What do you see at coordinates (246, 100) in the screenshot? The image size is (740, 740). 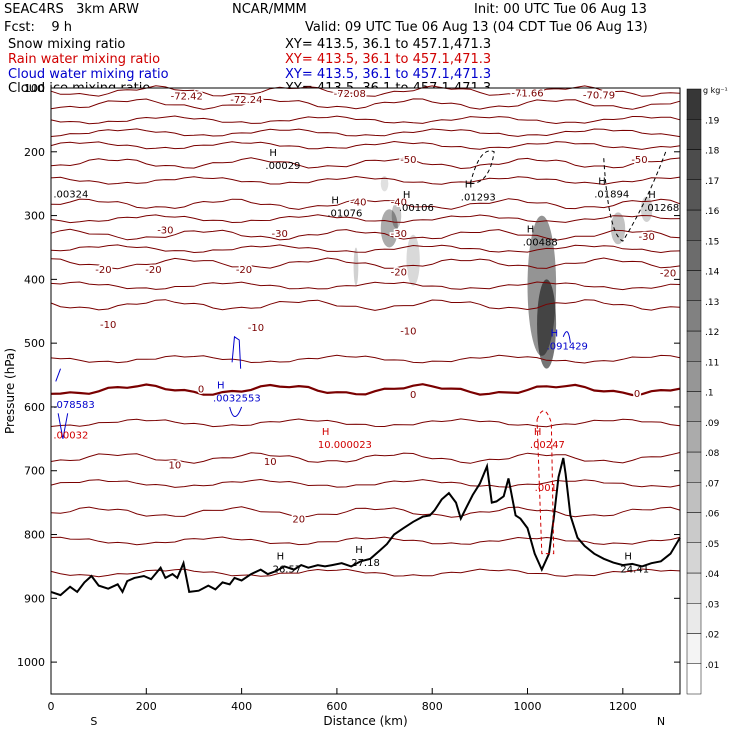 I see `contour-label: -72.24` at bounding box center [246, 100].